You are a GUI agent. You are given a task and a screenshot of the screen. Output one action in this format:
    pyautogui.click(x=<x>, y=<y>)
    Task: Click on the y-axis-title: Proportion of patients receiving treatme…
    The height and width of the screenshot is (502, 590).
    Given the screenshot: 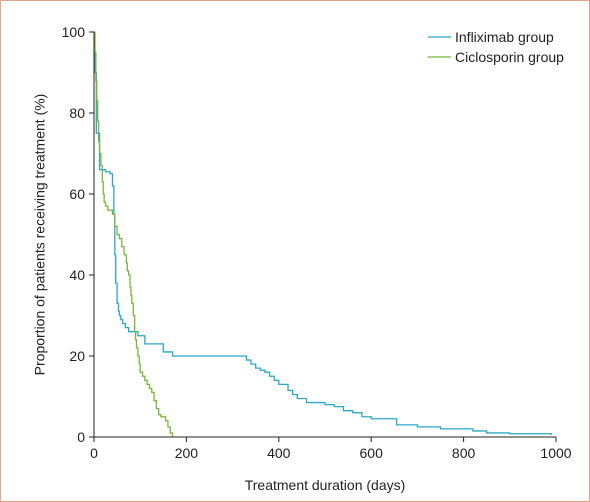 What is the action you would take?
    pyautogui.click(x=40, y=235)
    